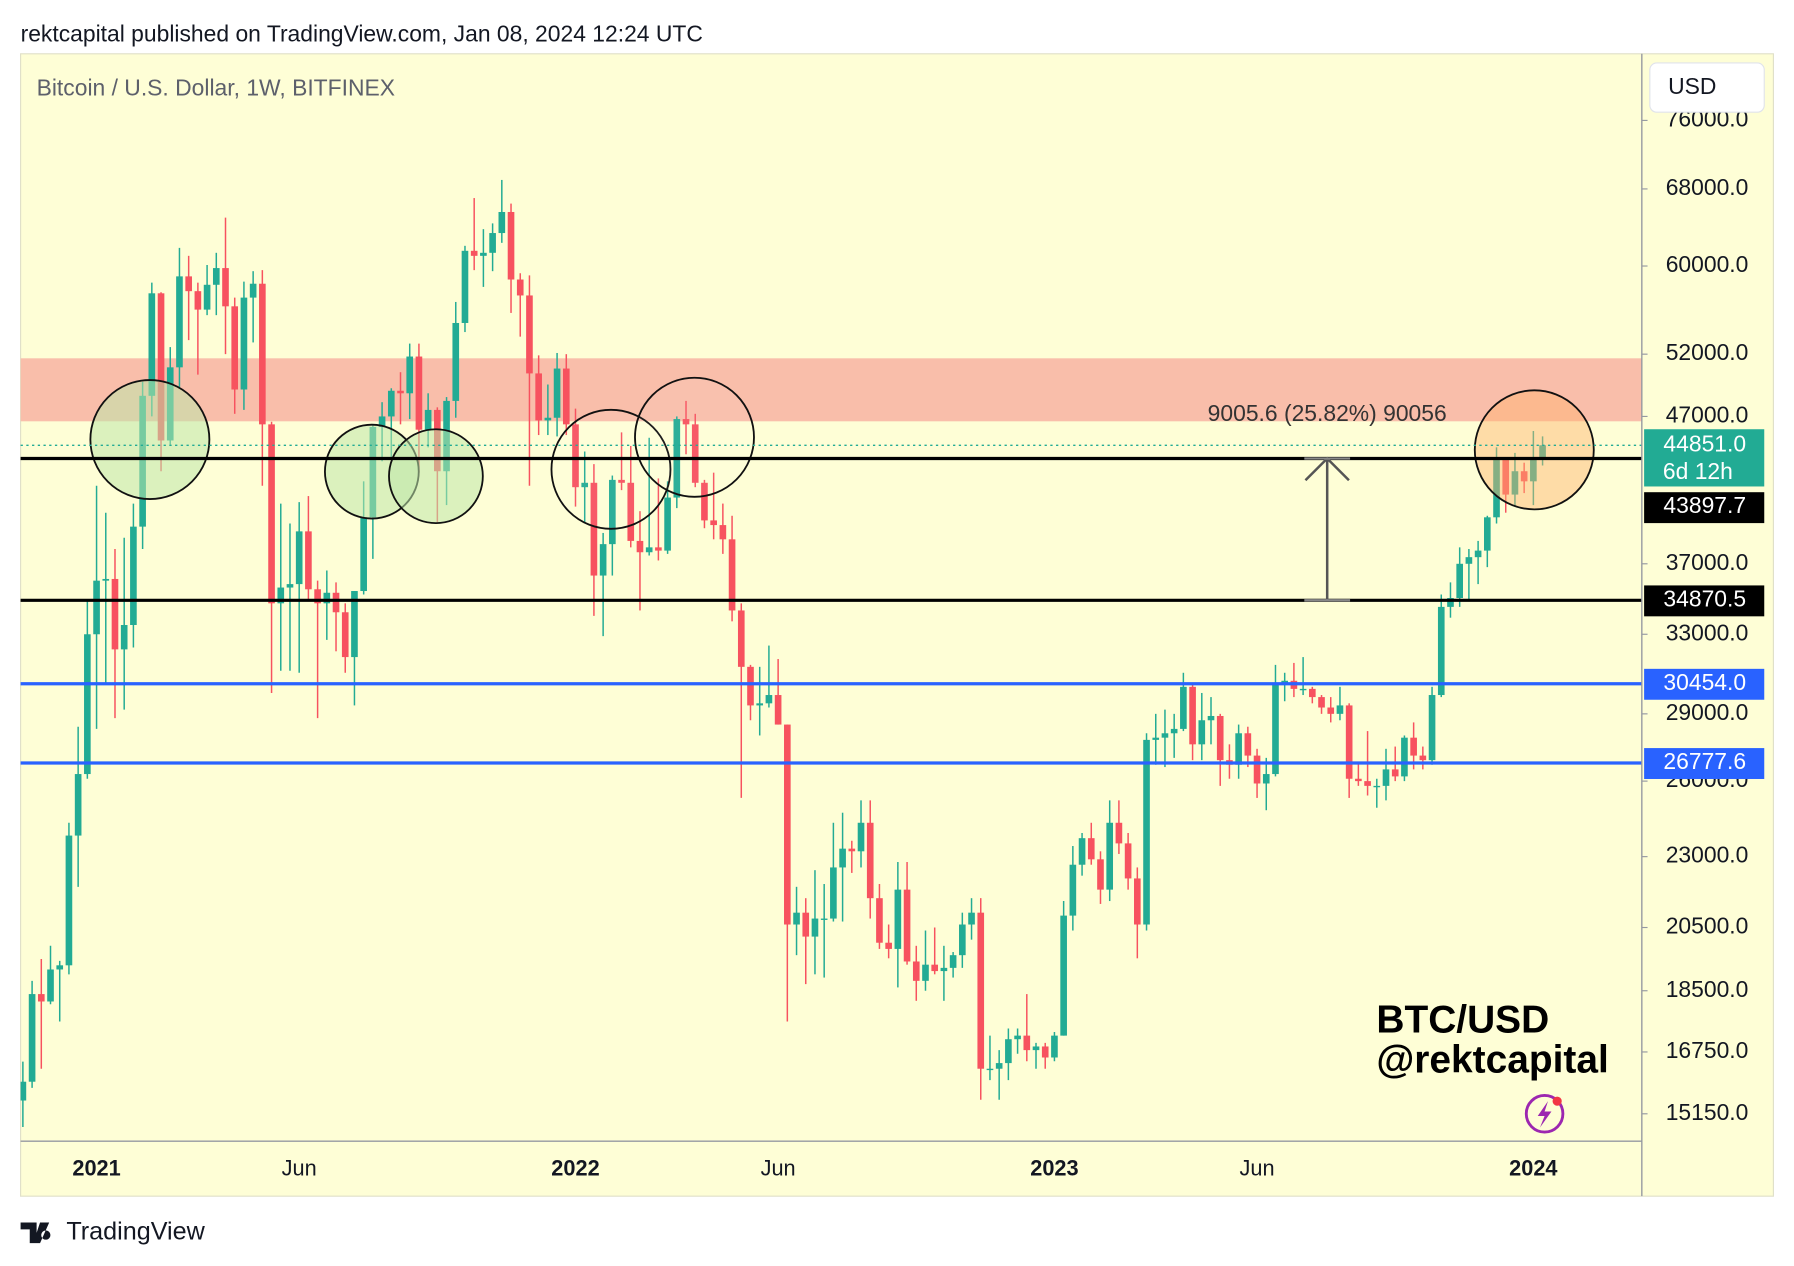 The height and width of the screenshot is (1266, 1794). What do you see at coordinates (831, 390) in the screenshot?
I see `resistance-zone` at bounding box center [831, 390].